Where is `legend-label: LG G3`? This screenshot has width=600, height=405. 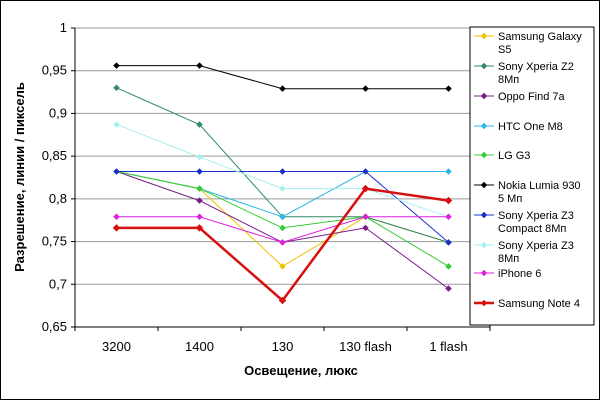
legend-label: LG G3 is located at coordinates (514, 156).